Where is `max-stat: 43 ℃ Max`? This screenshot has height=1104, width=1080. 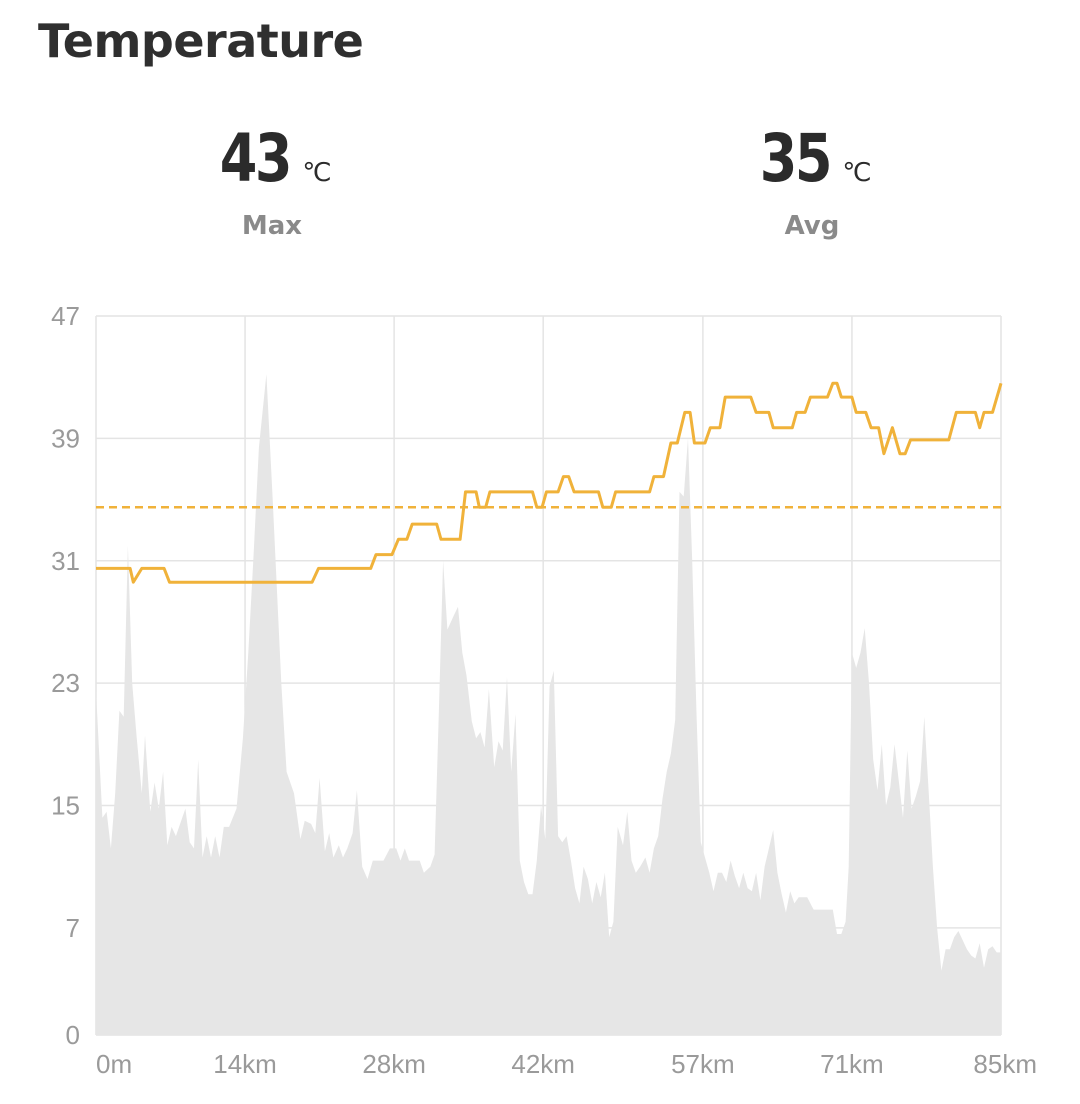 max-stat: 43 ℃ Max is located at coordinates (272, 180).